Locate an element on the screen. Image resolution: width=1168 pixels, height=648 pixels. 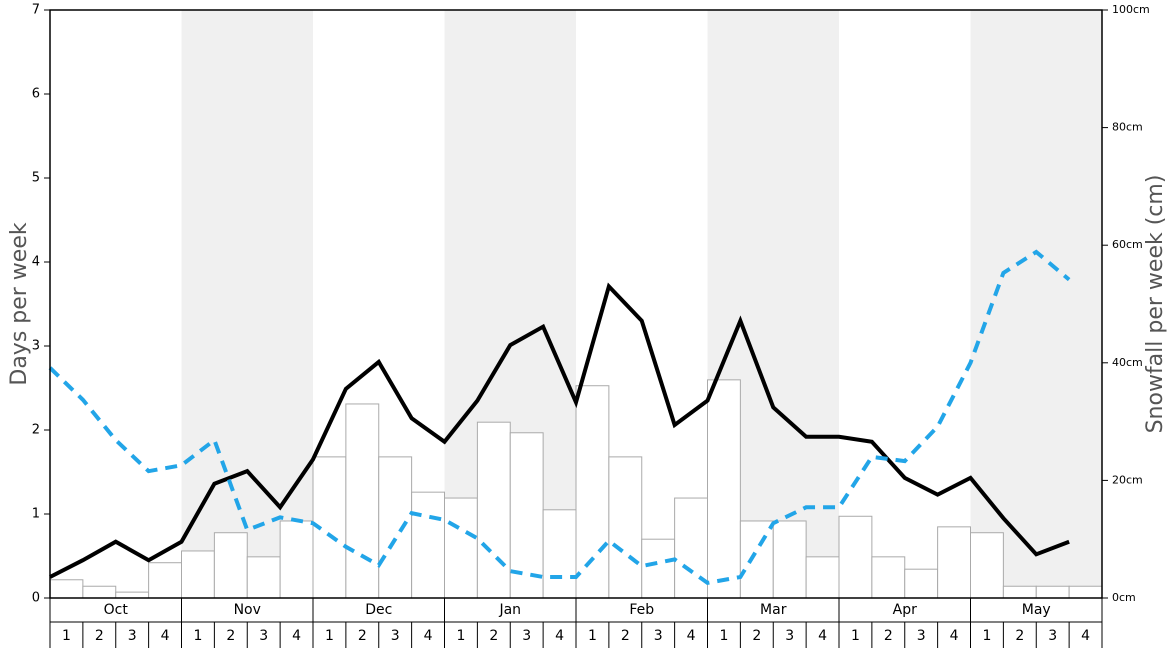
month-label: Oct is located at coordinates (116, 610).